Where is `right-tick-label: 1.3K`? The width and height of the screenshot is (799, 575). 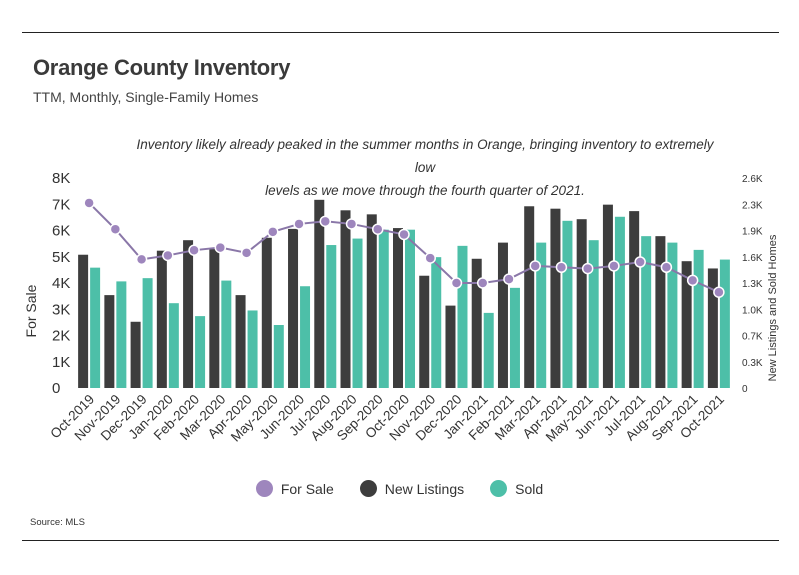
right-tick-label: 1.3K is located at coordinates (752, 284).